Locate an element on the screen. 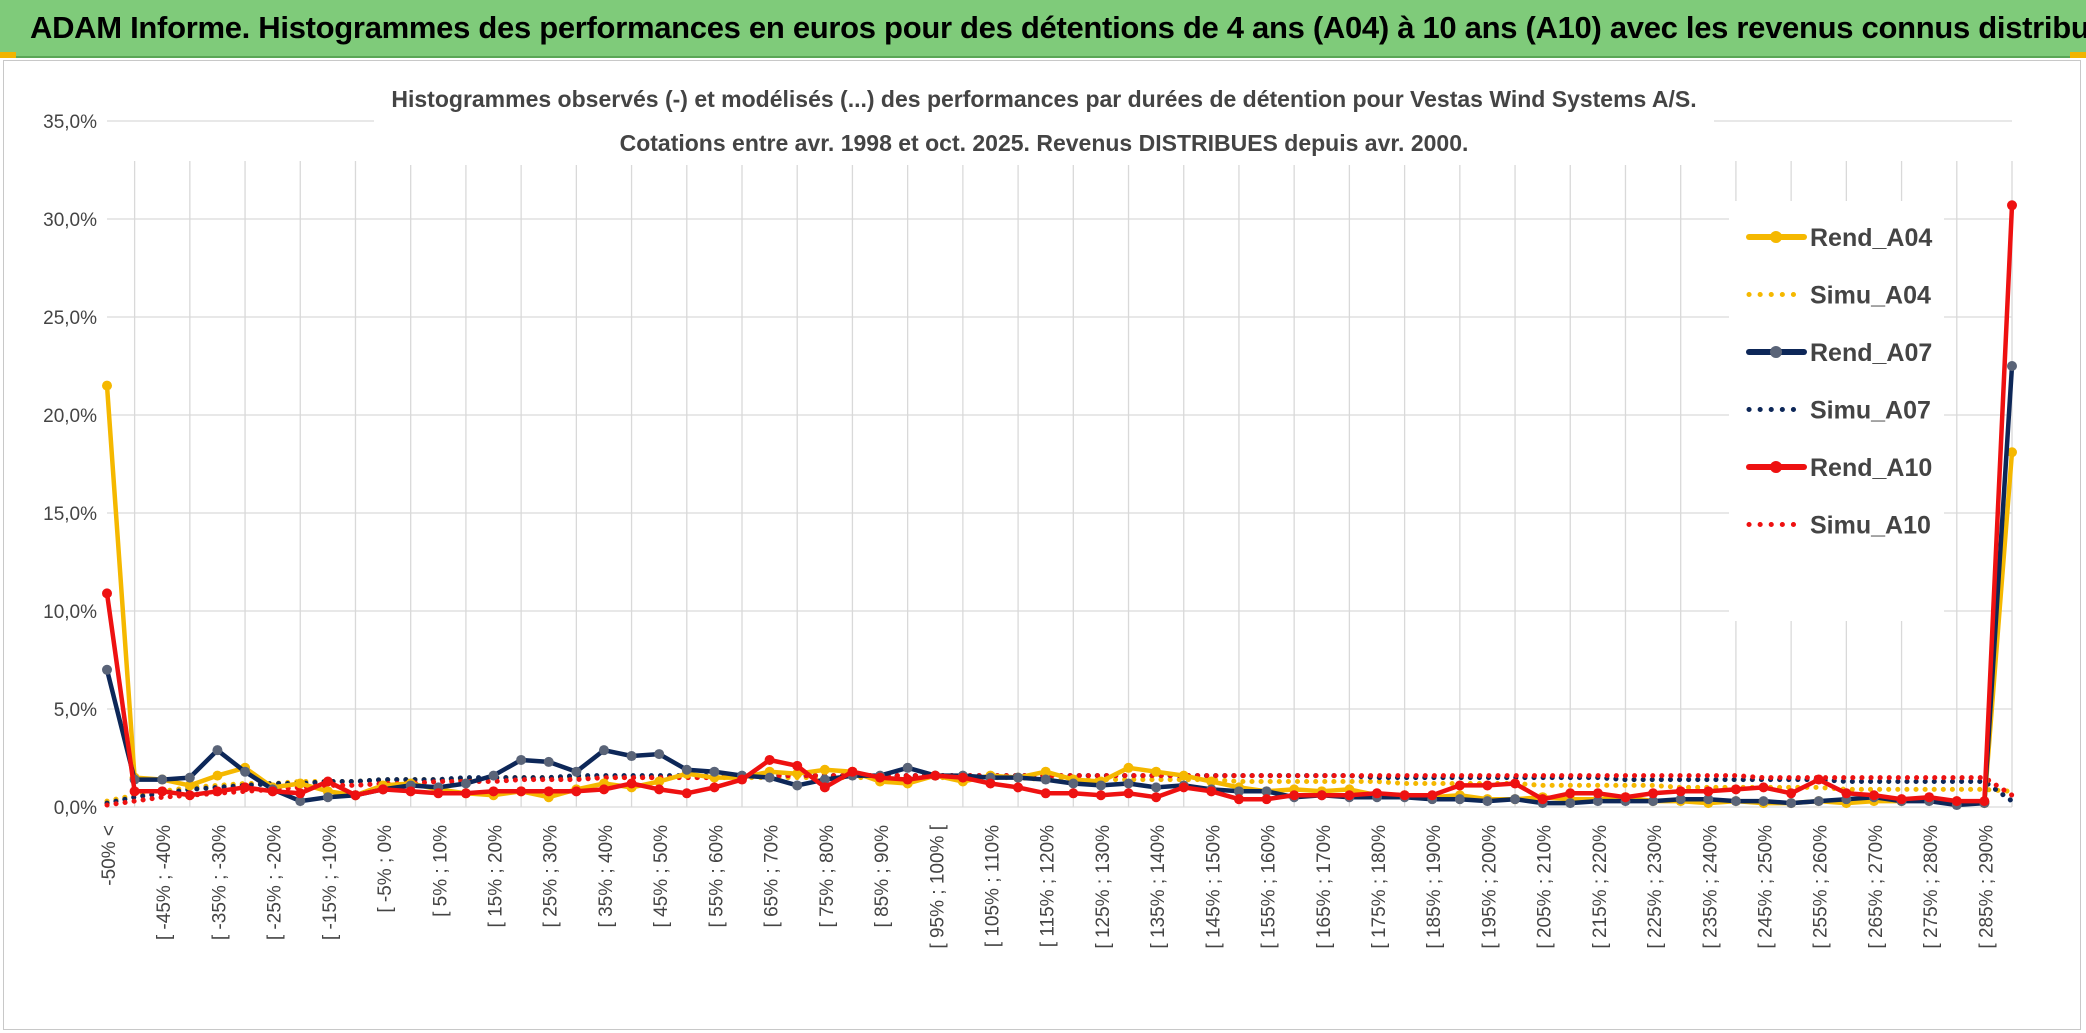 This screenshot has height=1033, width=2086. legend-marker is located at coordinates (1776, 237).